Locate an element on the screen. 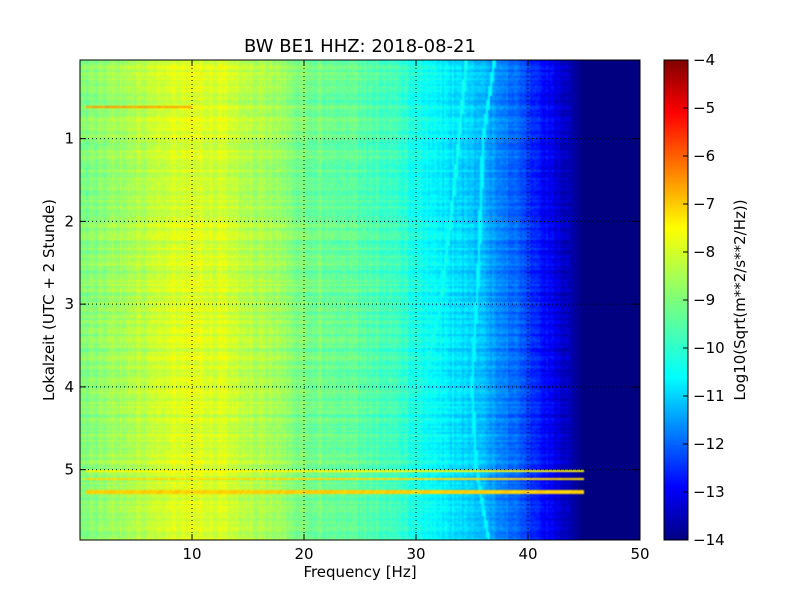  colorbar-tick-label: −12 is located at coordinates (709, 444).